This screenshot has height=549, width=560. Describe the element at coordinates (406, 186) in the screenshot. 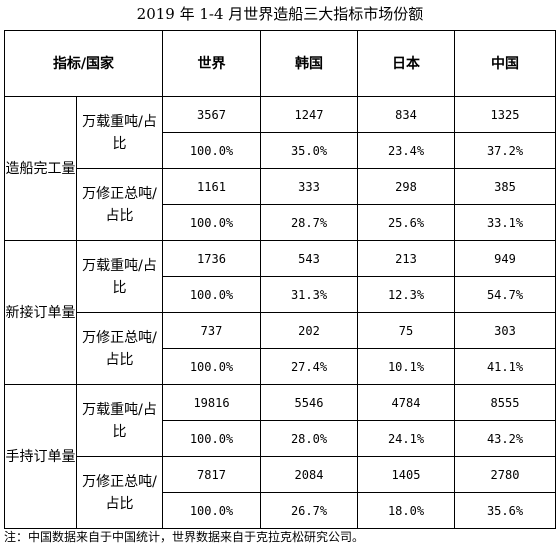

I see `value-cell: 298` at that location.